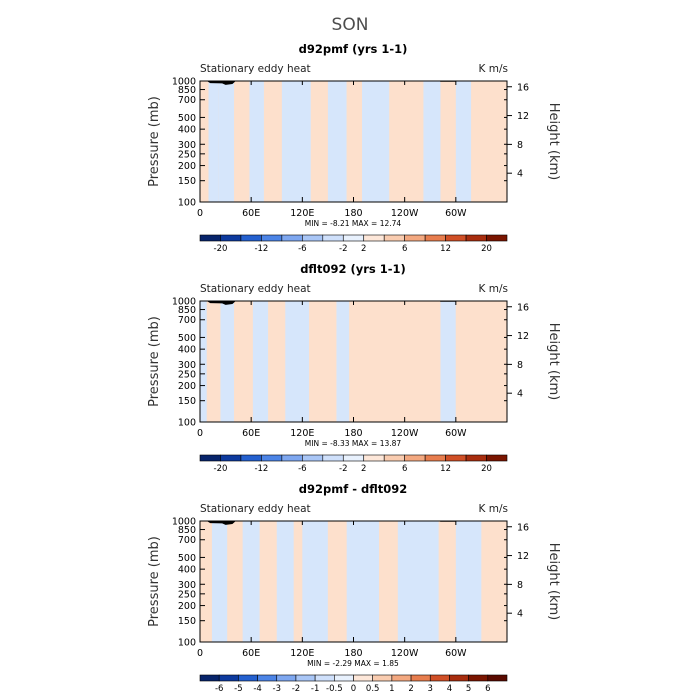 This screenshot has width=700, height=700. I want to click on panel-title: dflt092 (yrs 1-1), so click(353, 269).